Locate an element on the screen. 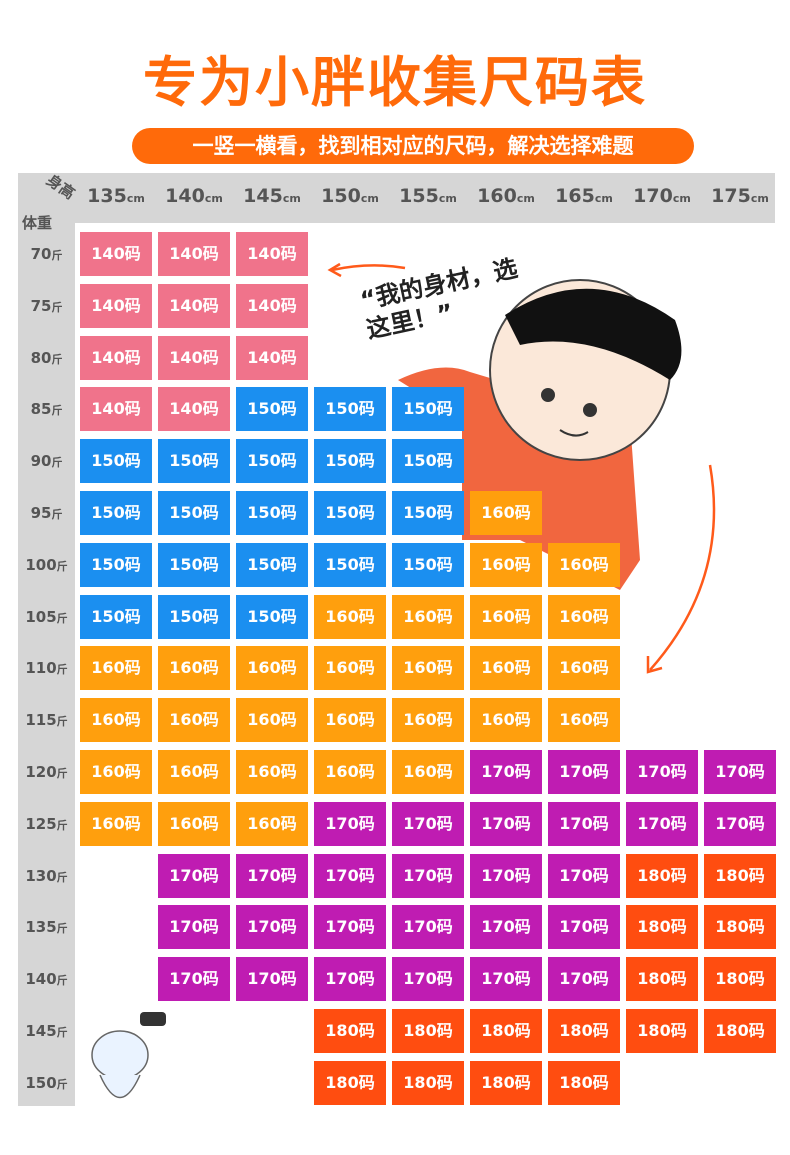 The width and height of the screenshot is (790, 1155). column-header: 155cm is located at coordinates (428, 196).